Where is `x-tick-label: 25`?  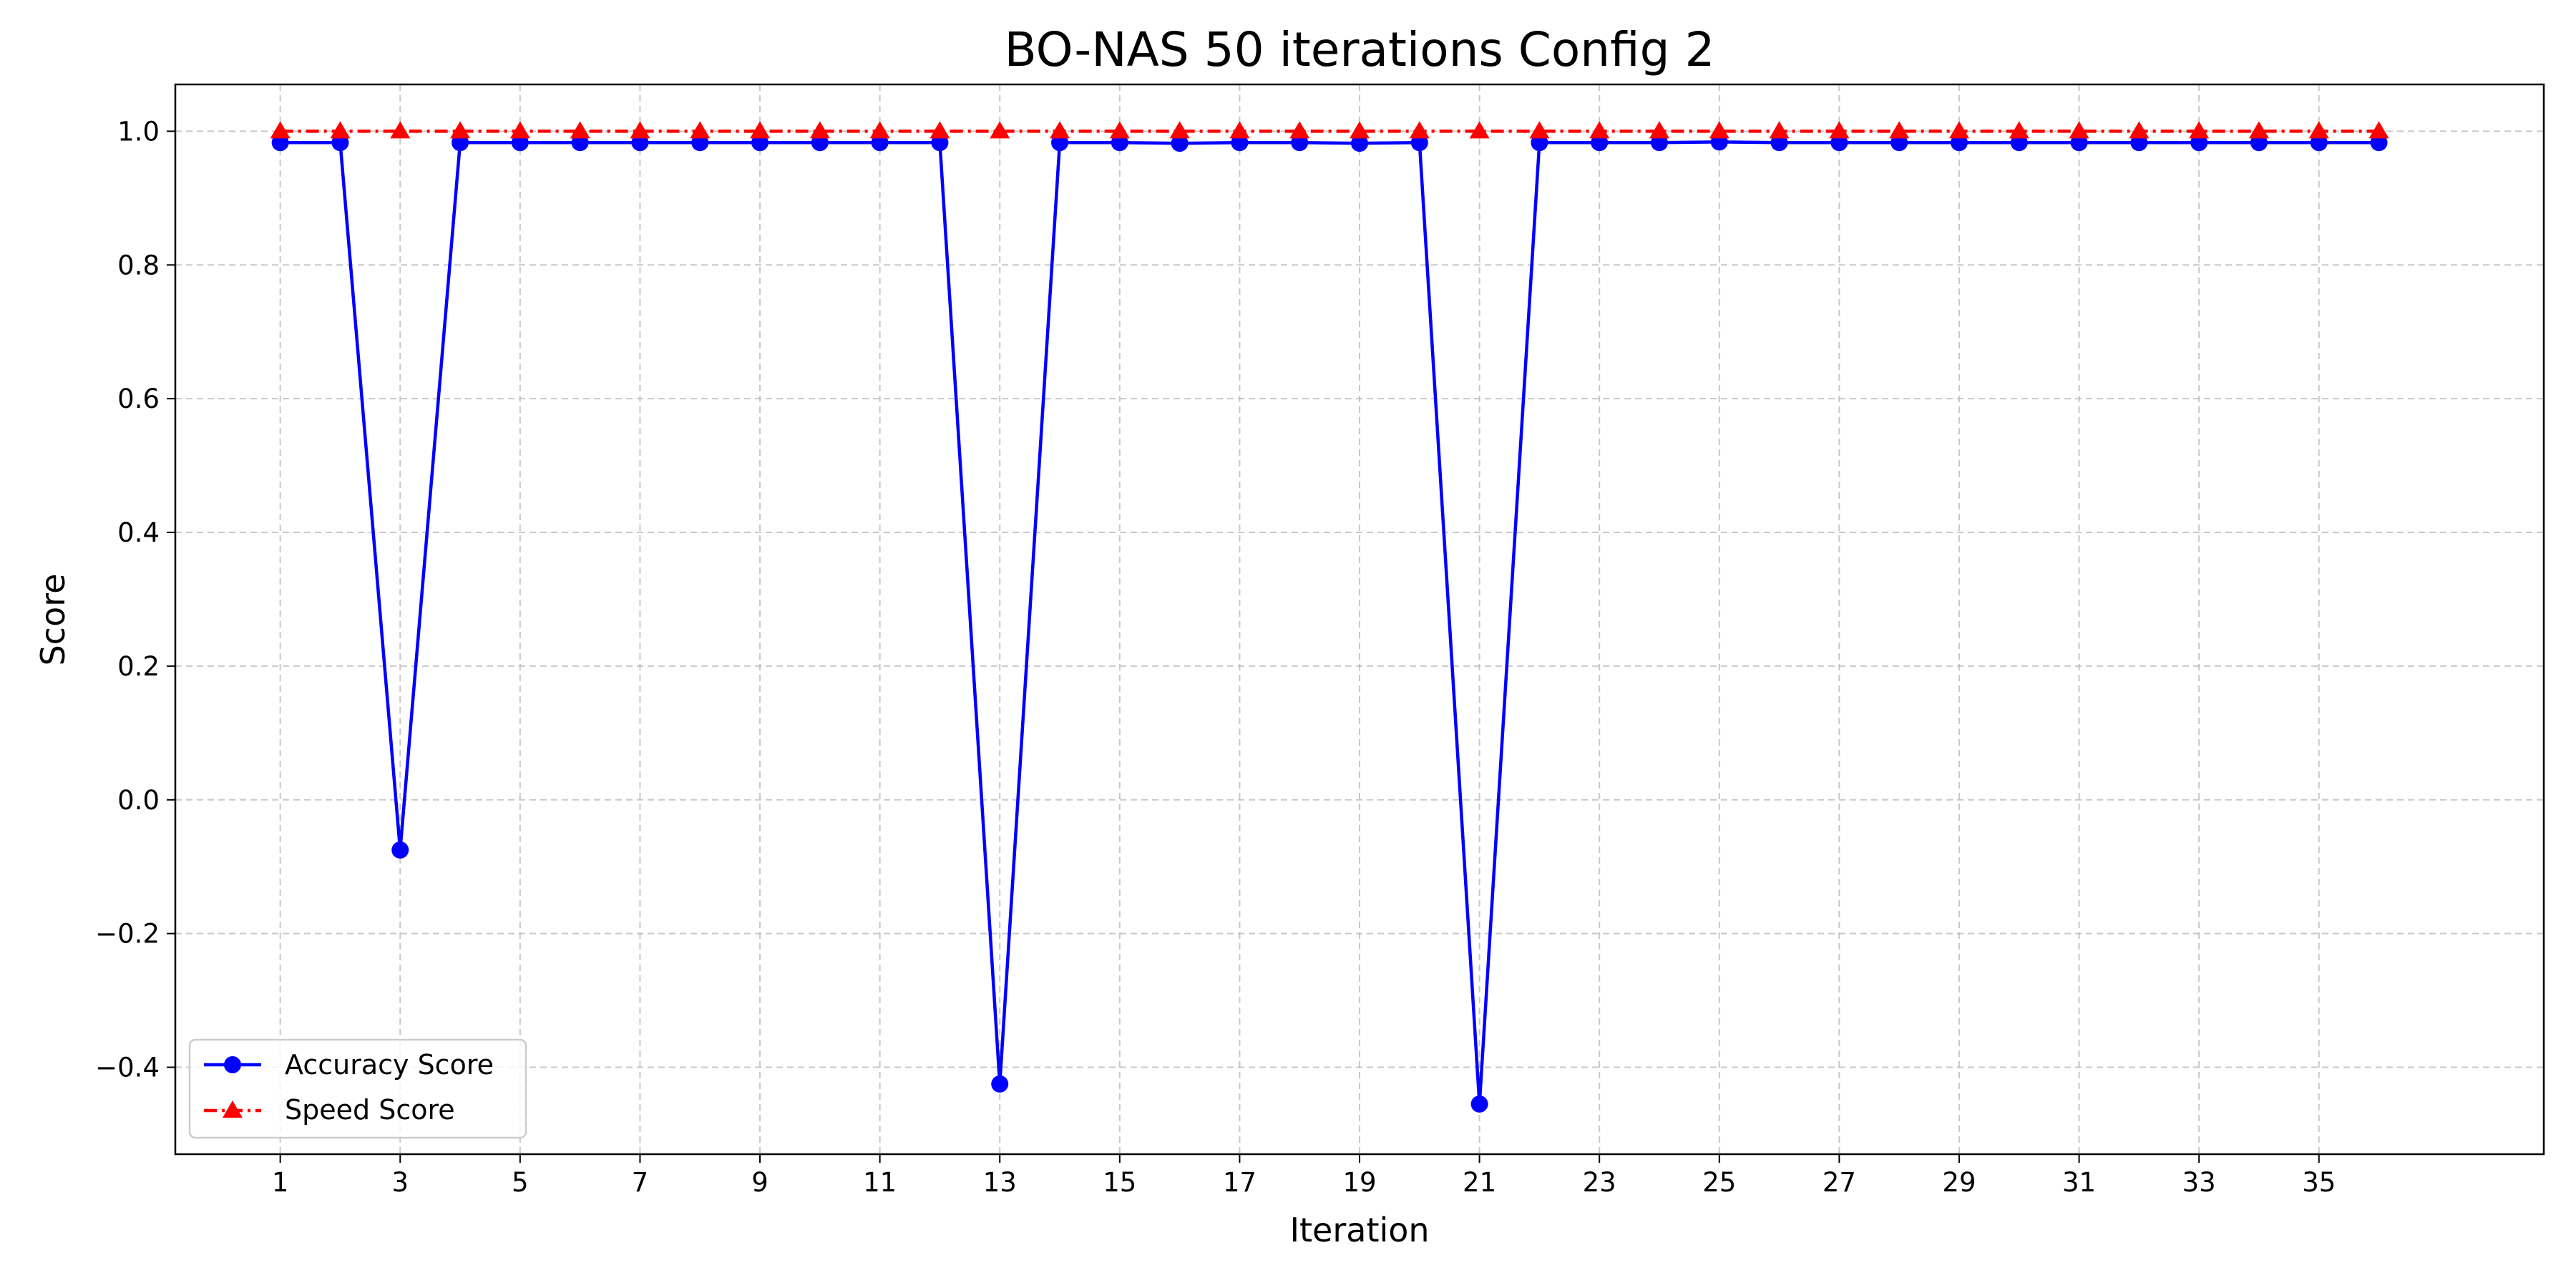
x-tick-label: 25 is located at coordinates (1719, 1182).